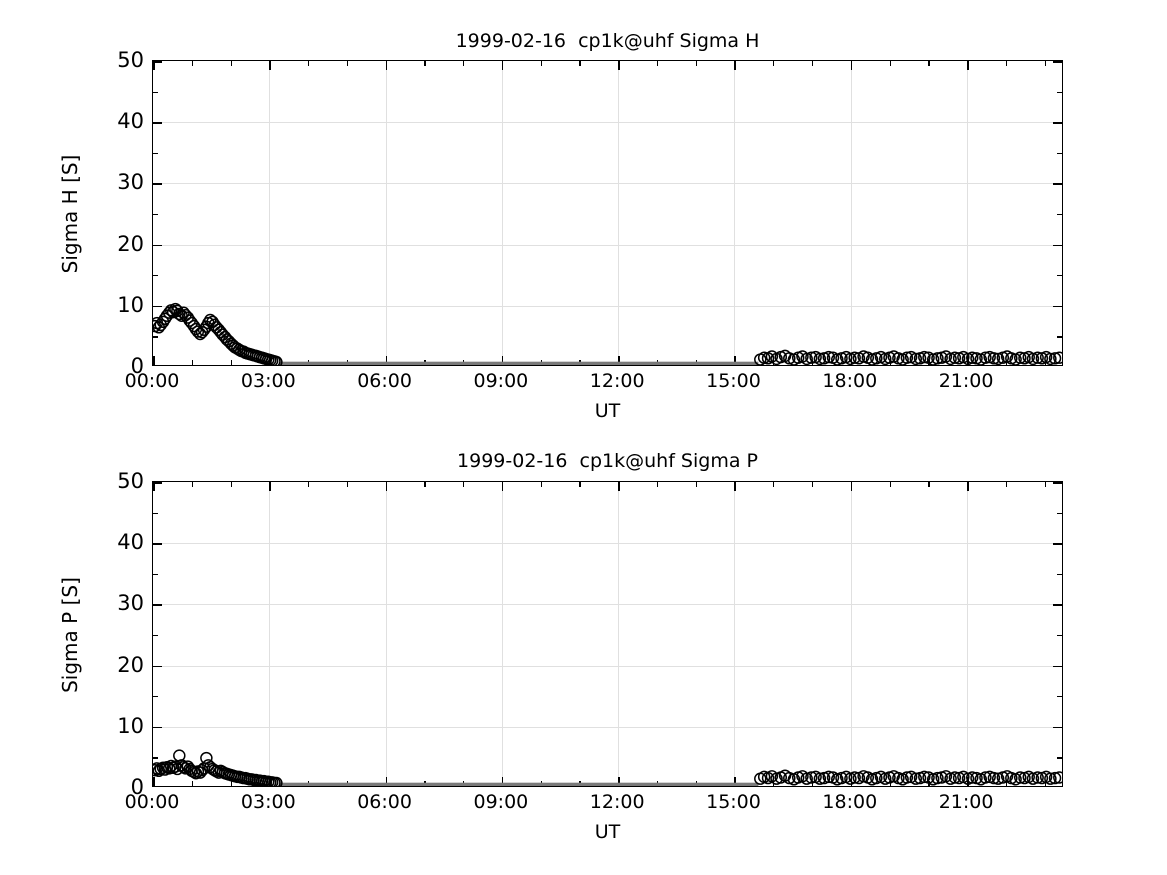 The image size is (1167, 875). I want to click on x-tick-labels-sigma-h: 00:00 03:00 06:00 09:00 12:00 15:00 18:00 21:00, so click(594, 383).